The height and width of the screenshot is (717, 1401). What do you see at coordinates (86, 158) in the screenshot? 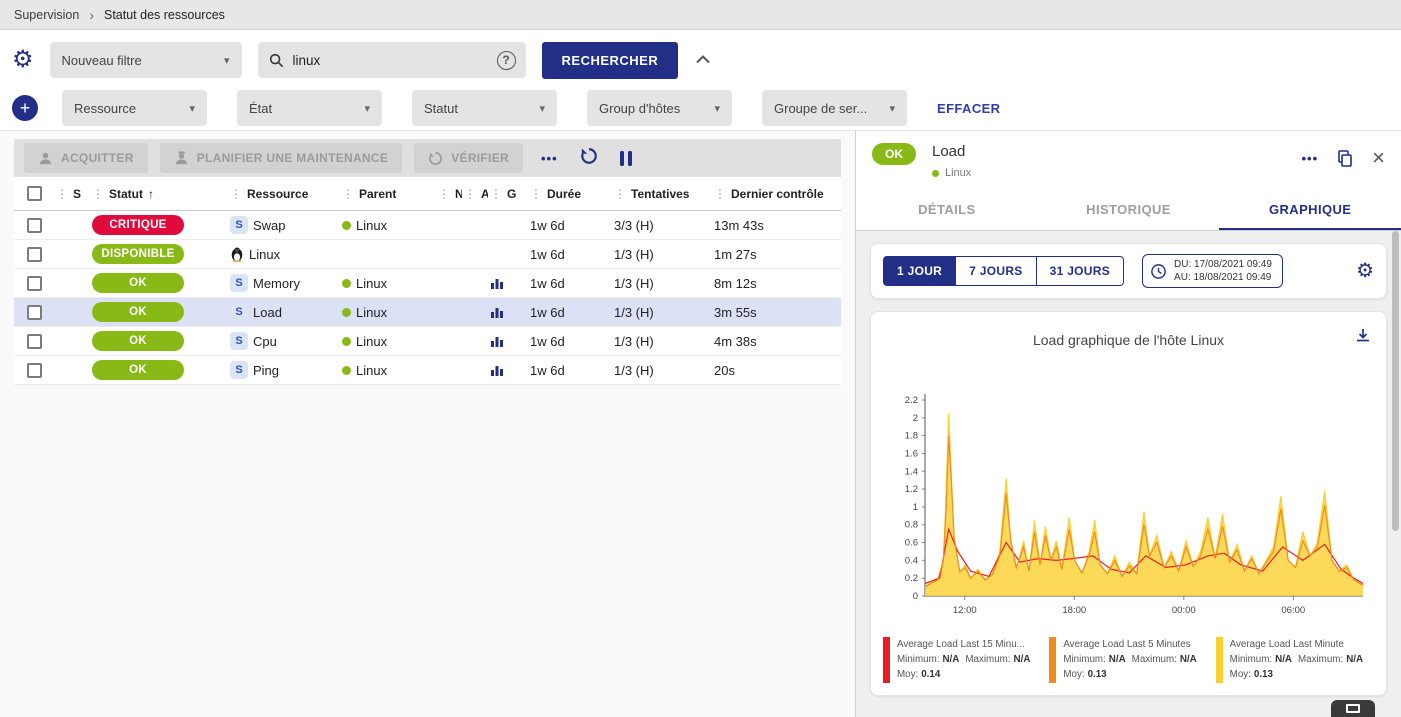
I see `acknowledge-button: ACQUITTER` at bounding box center [86, 158].